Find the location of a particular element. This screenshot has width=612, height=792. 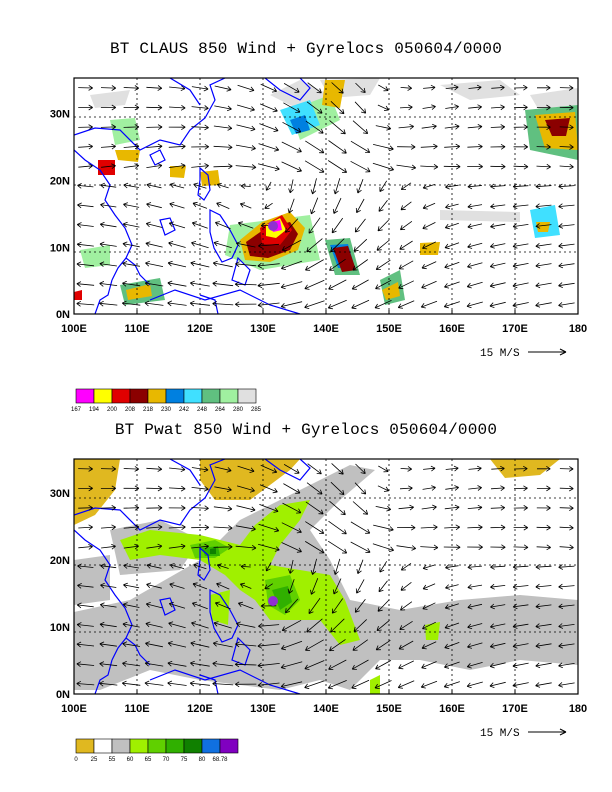

panel1-x-tick-2: 120E is located at coordinates (200, 329).